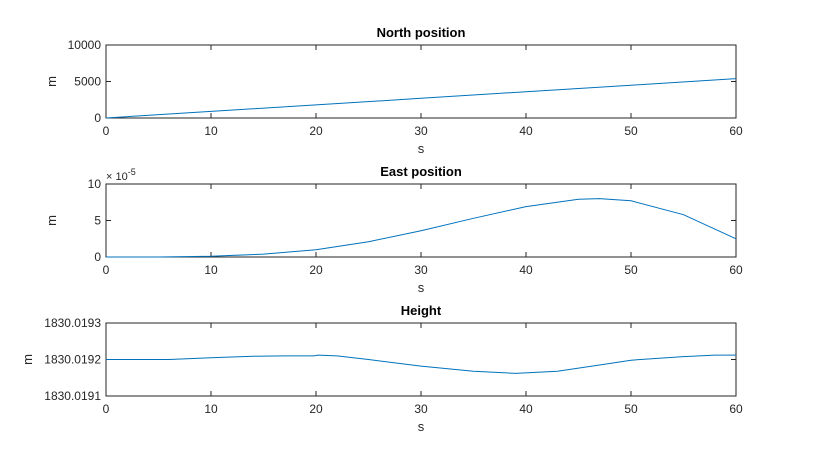 This screenshot has height=465, width=814. I want to click on y-axis-exponent-power: -5, so click(132, 172).